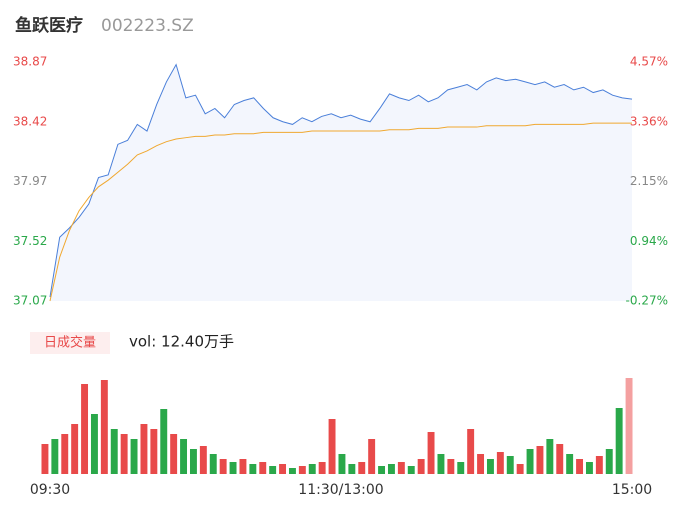 This screenshot has height=528, width=686. Describe the element at coordinates (181, 342) in the screenshot. I see `volume-annotation: vol: 12.40万手` at that location.